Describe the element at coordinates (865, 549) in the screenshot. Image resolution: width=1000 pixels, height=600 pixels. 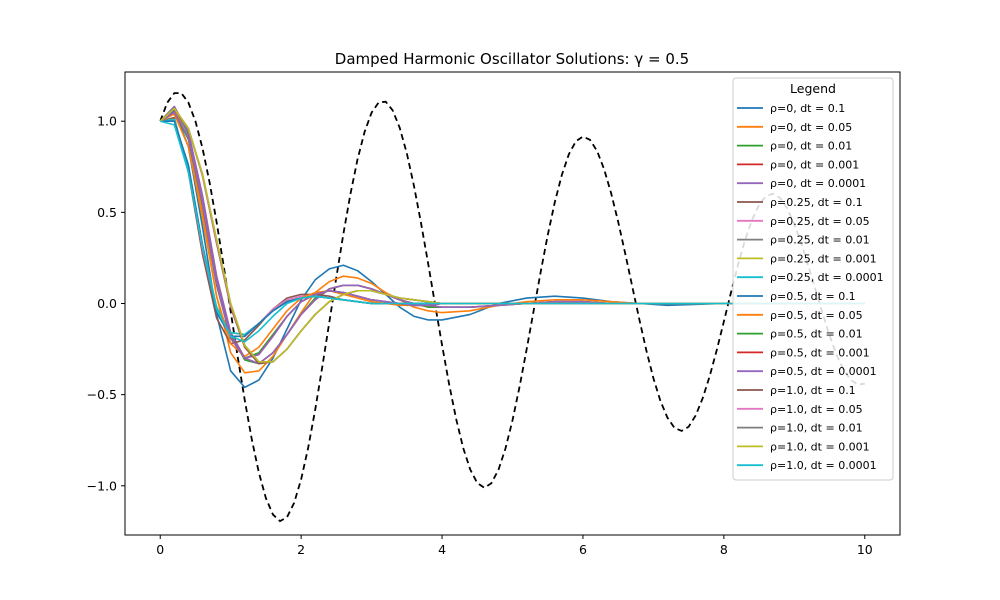
I see `x-tick-label: 10` at that location.